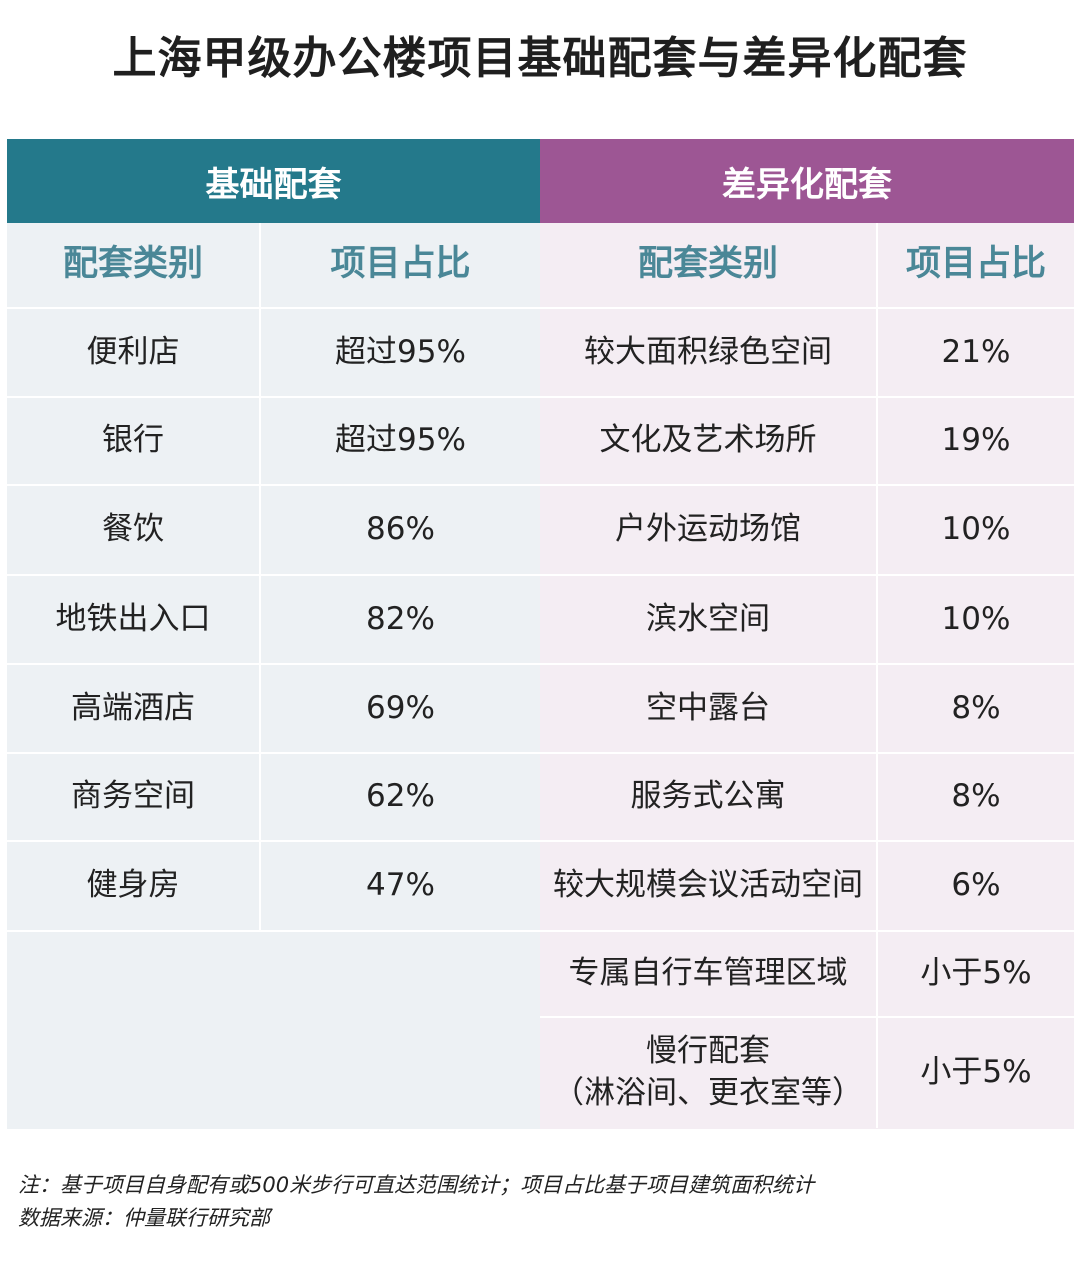  Describe the element at coordinates (134, 352) in the screenshot. I see `basic-category-cell: 便利店` at that location.